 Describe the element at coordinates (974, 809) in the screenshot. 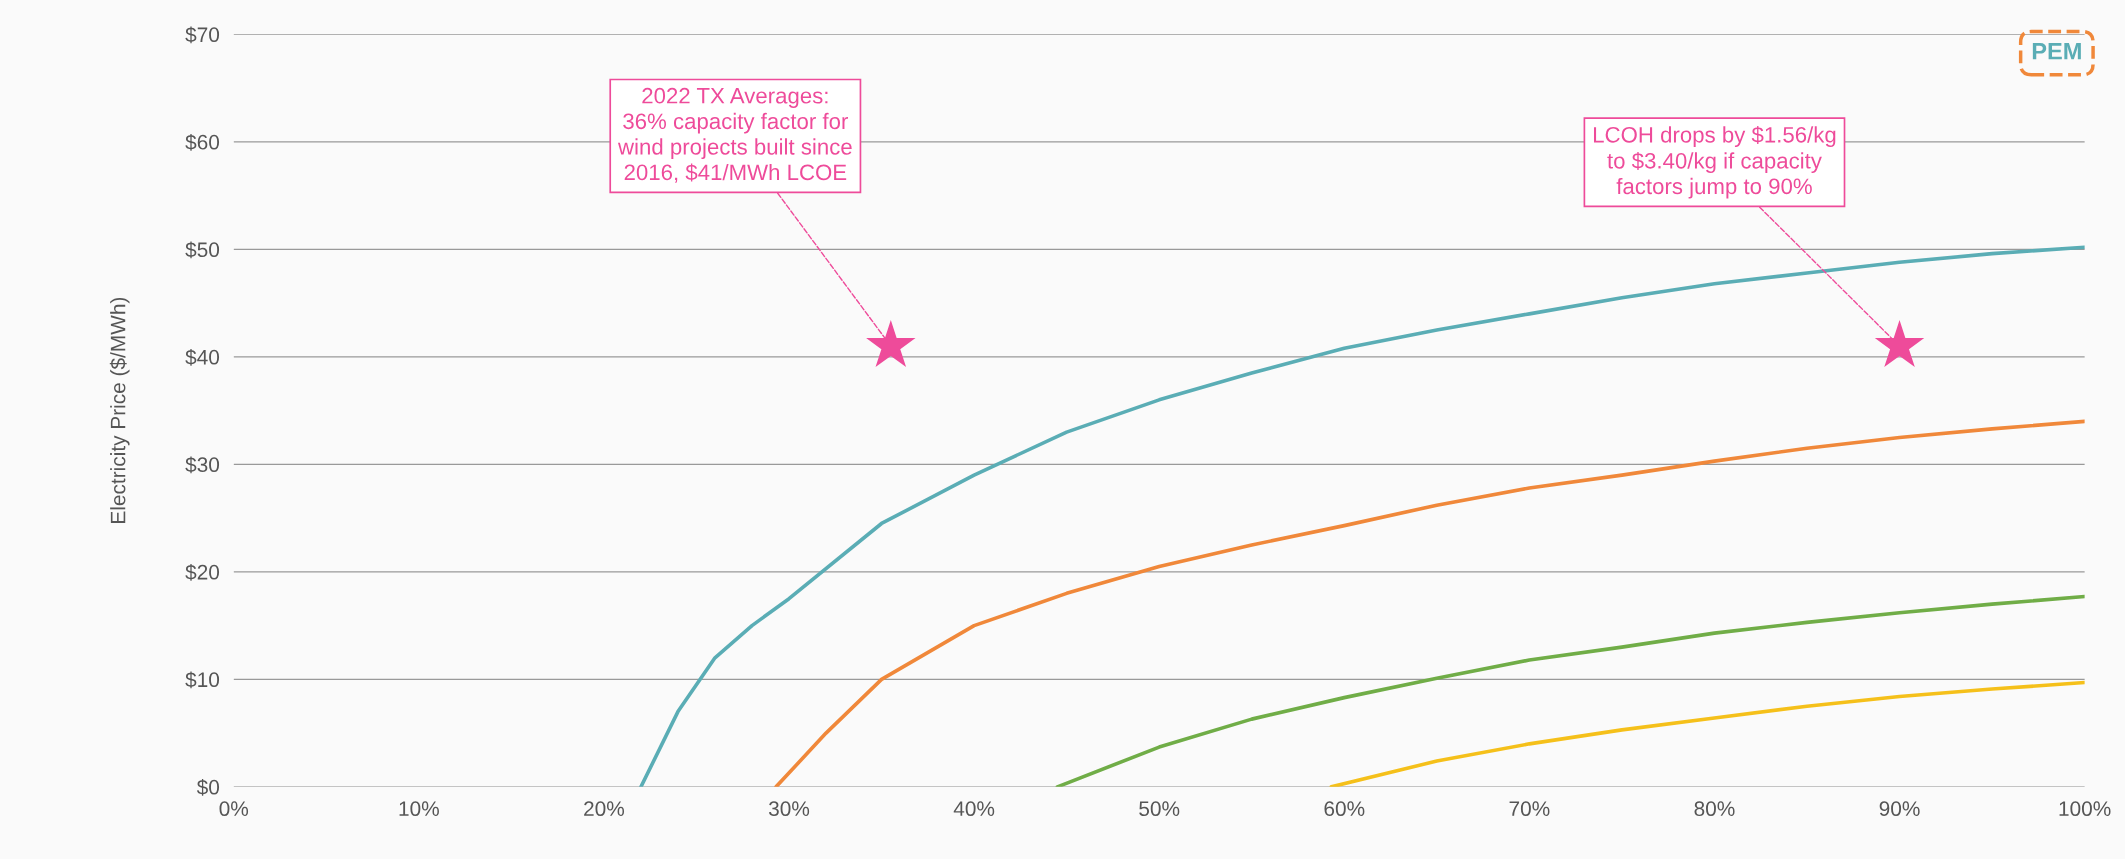

I see `x-tick-label: 40%` at that location.